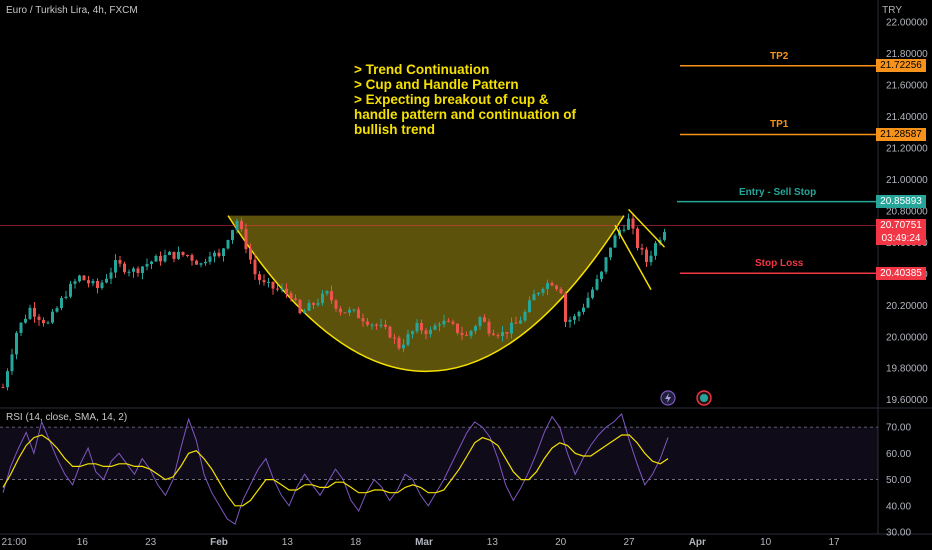 Image resolution: width=932 pixels, height=550 pixels. I want to click on price-tick-label: 20.20000, so click(907, 306).